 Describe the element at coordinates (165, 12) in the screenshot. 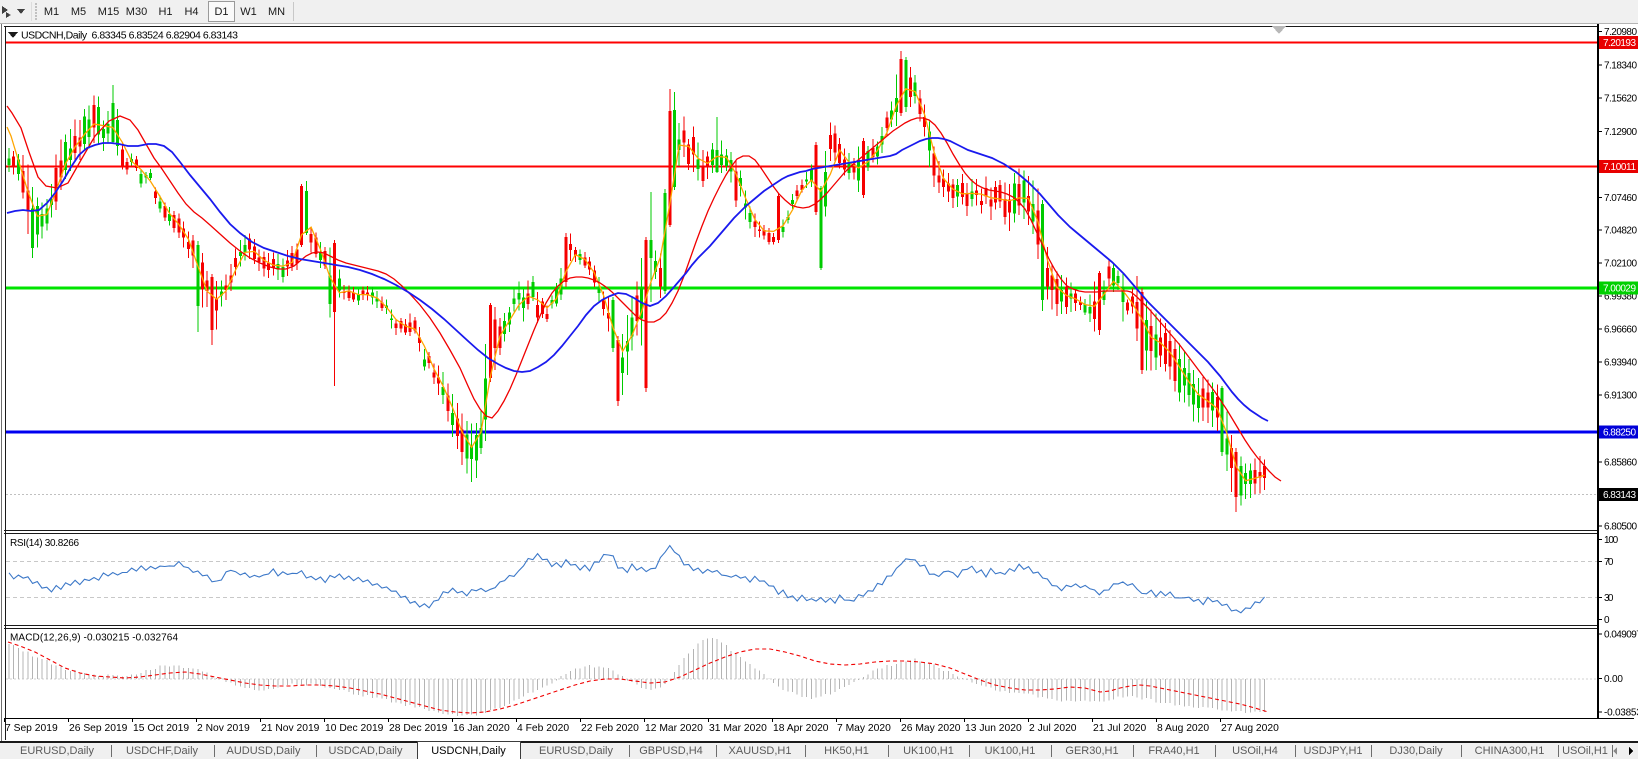

I see `svg-text: H1` at that location.